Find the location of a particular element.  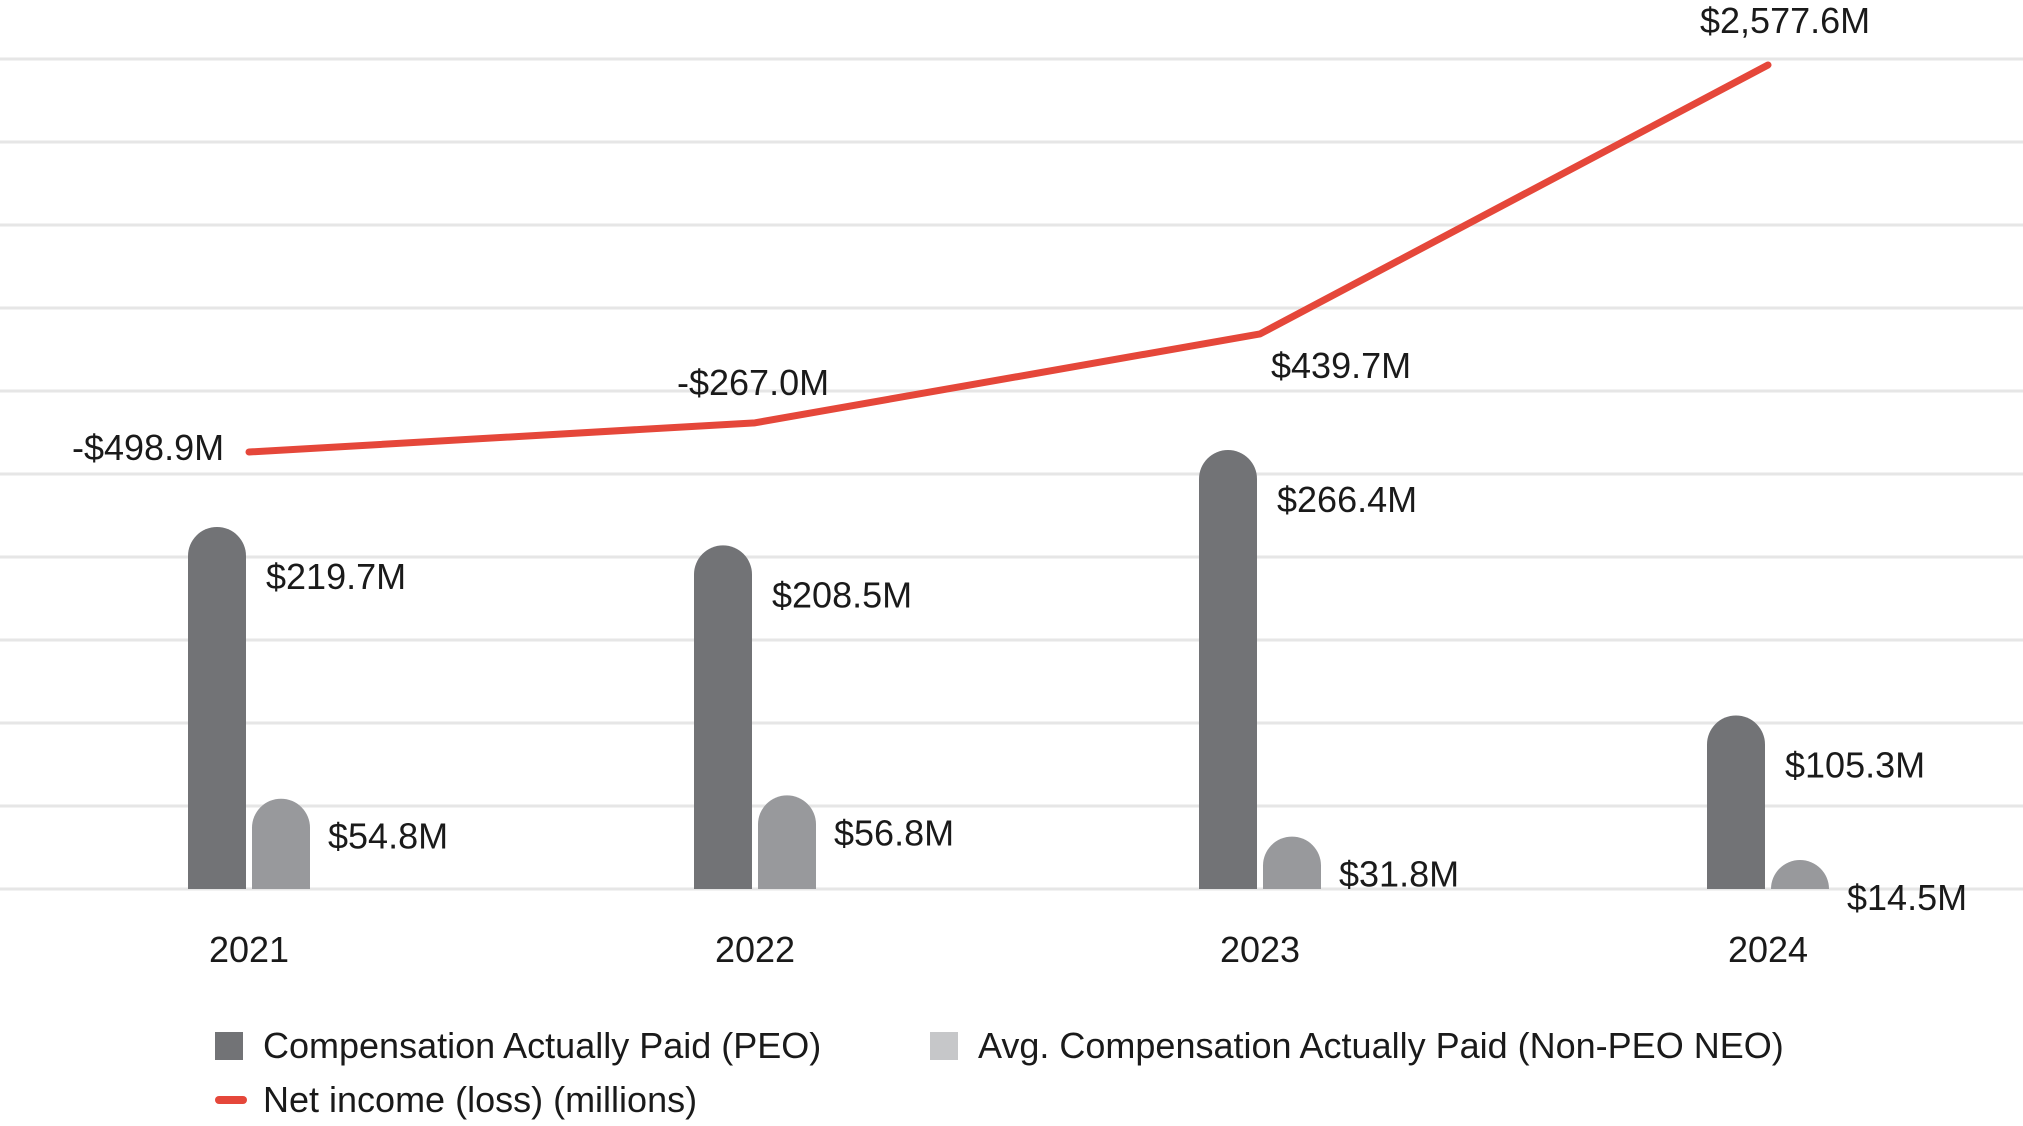

data-label-peo-2024: $105.3M is located at coordinates (1855, 764).